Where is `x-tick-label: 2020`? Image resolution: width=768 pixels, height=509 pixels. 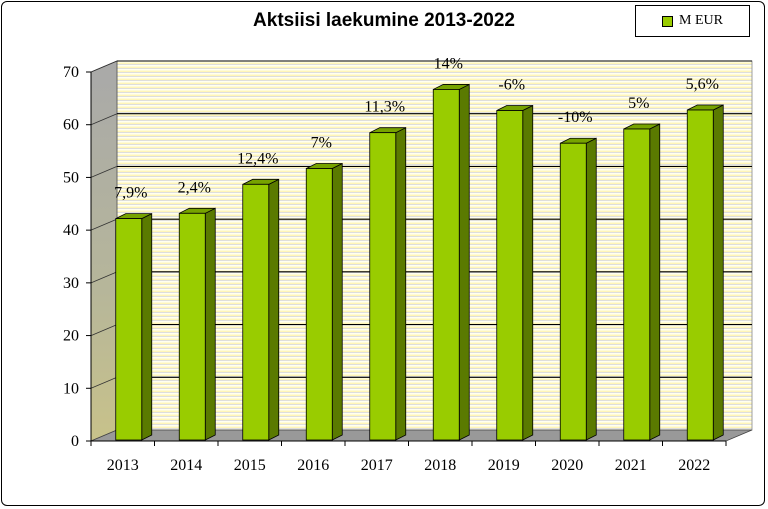 x-tick-label: 2020 is located at coordinates (567, 465).